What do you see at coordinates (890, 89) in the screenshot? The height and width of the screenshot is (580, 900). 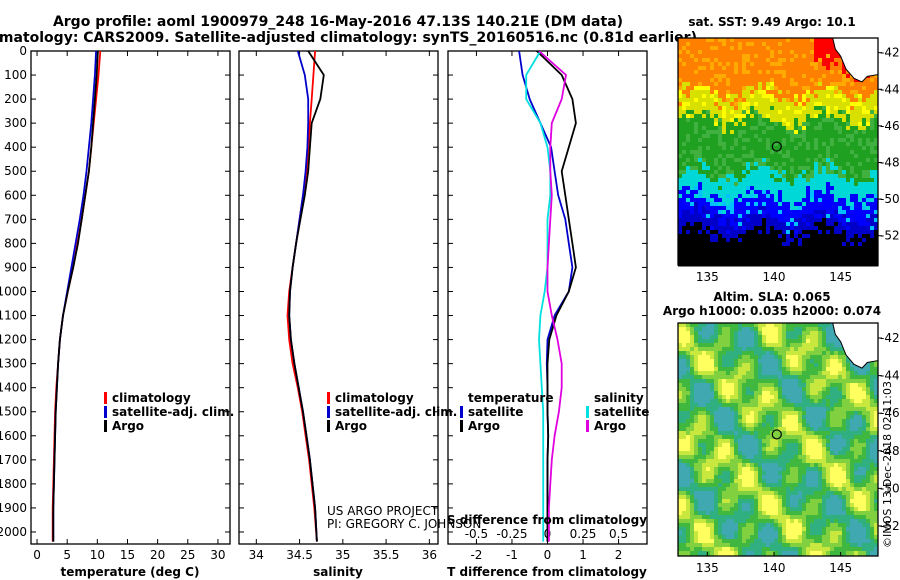 I see `lat-tick-label: -44` at bounding box center [890, 89].